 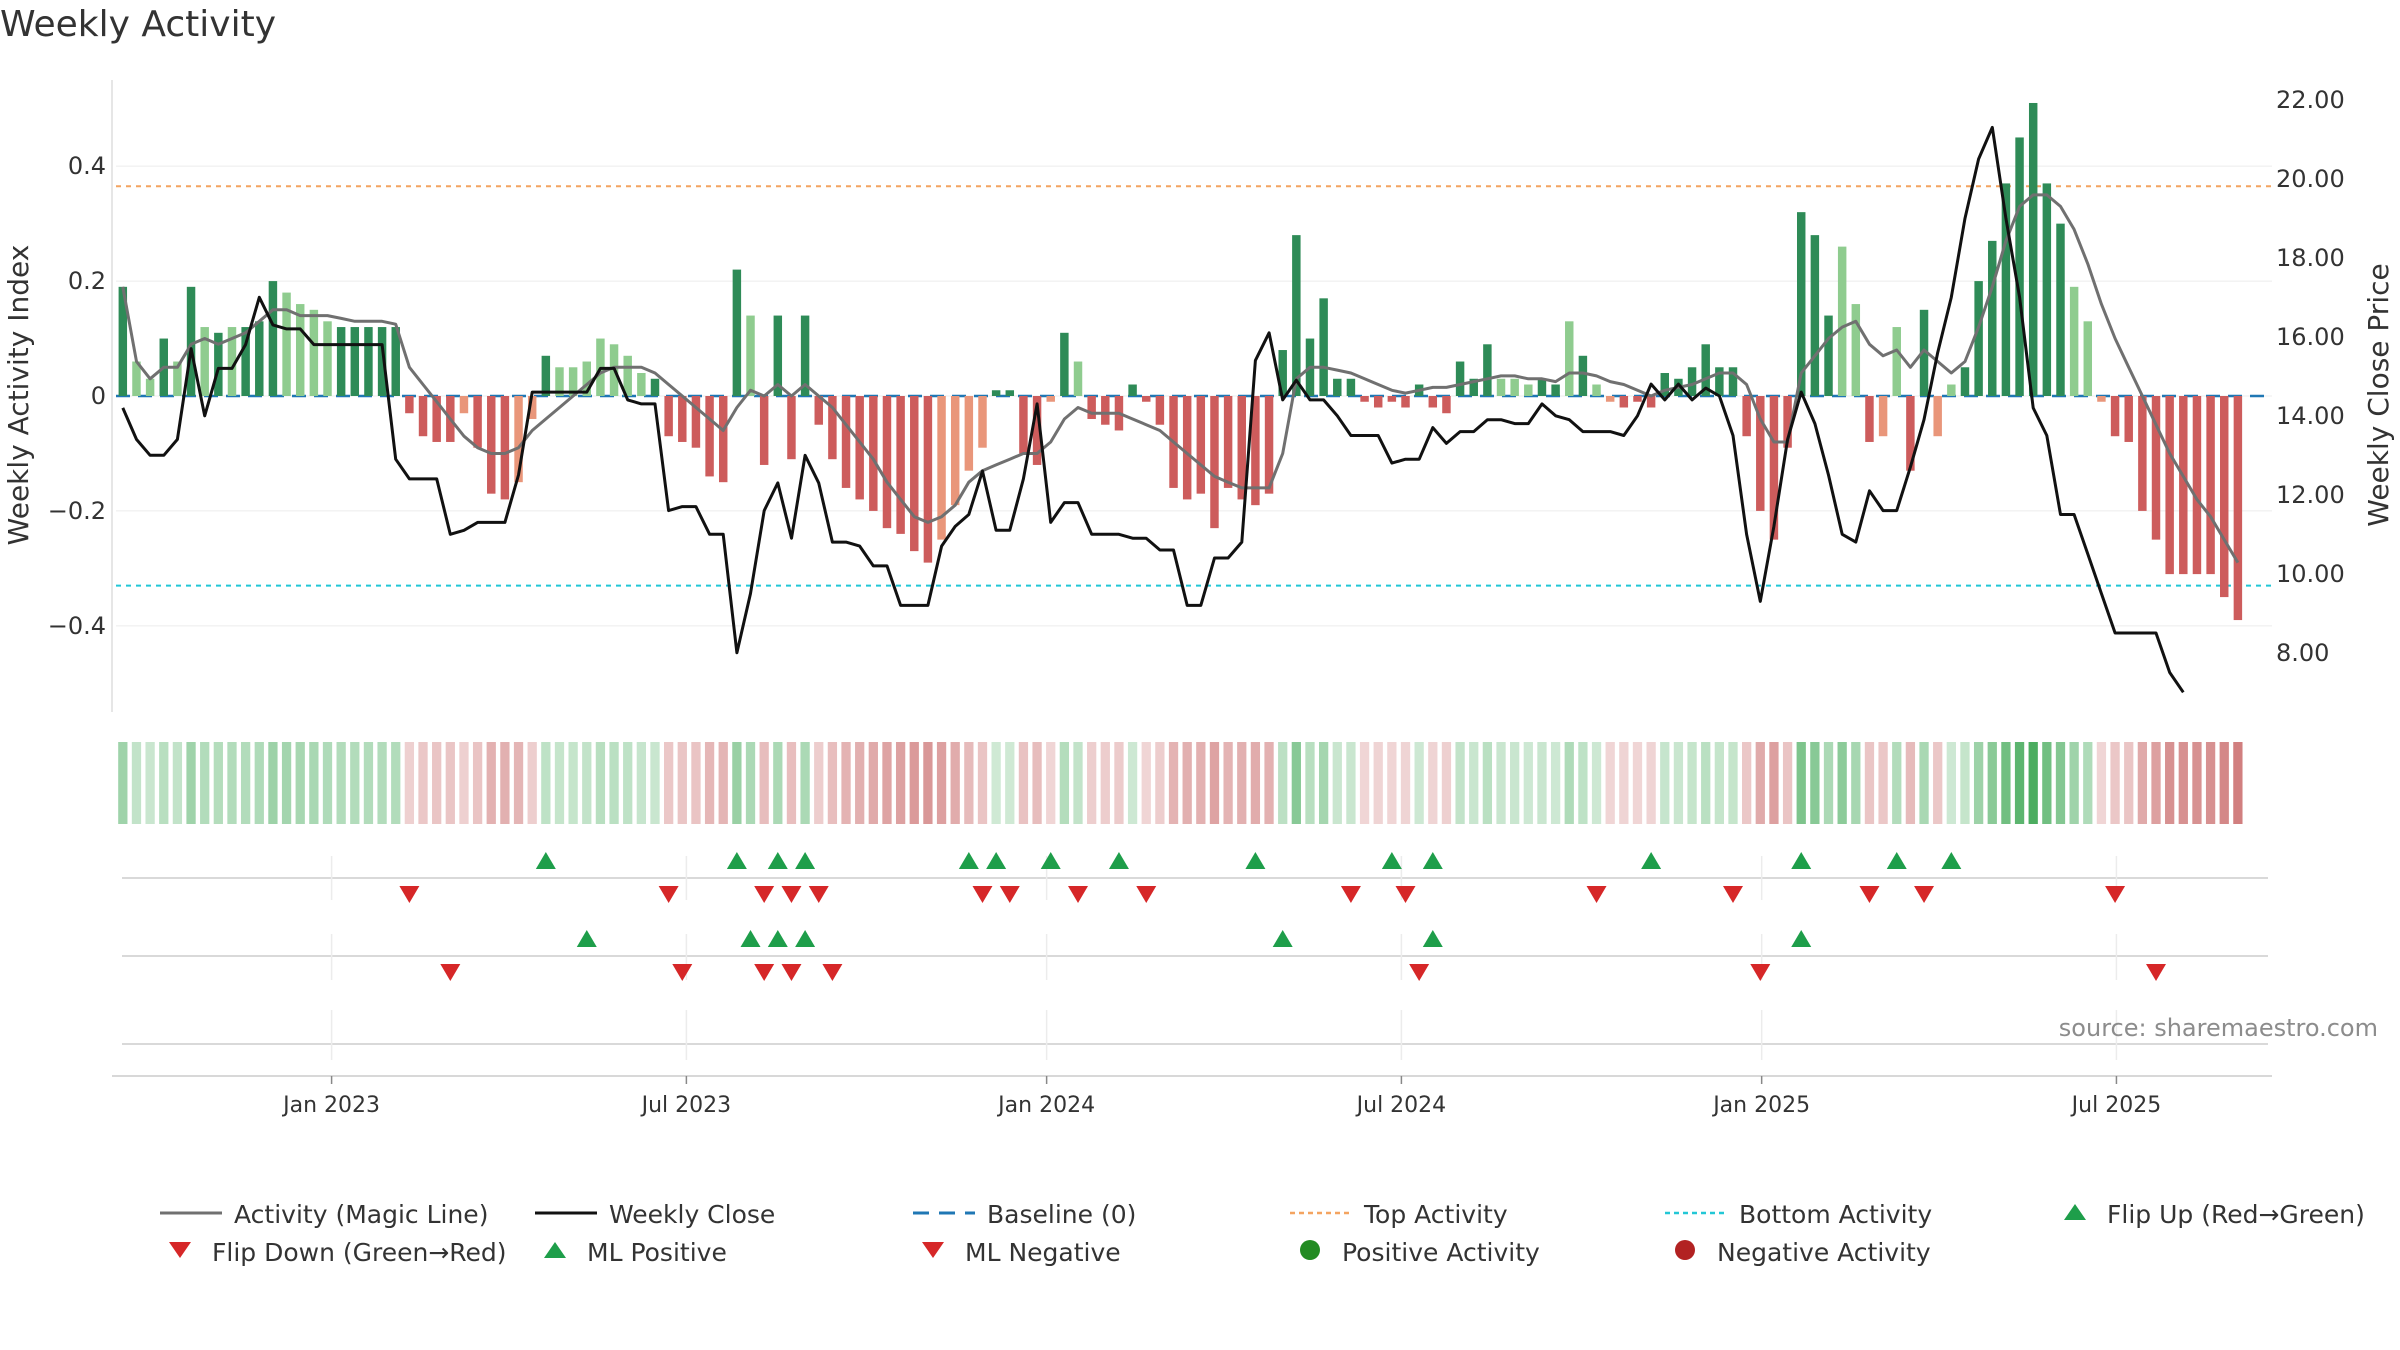 I want to click on legend-item: Baseline (0), so click(x=1024, y=1214).